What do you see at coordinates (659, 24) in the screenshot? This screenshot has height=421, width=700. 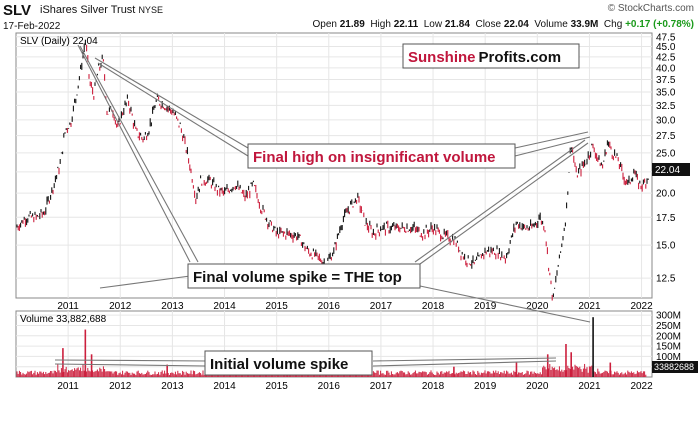 I see `chg-value: +0.17 (+0.78%)` at bounding box center [659, 24].